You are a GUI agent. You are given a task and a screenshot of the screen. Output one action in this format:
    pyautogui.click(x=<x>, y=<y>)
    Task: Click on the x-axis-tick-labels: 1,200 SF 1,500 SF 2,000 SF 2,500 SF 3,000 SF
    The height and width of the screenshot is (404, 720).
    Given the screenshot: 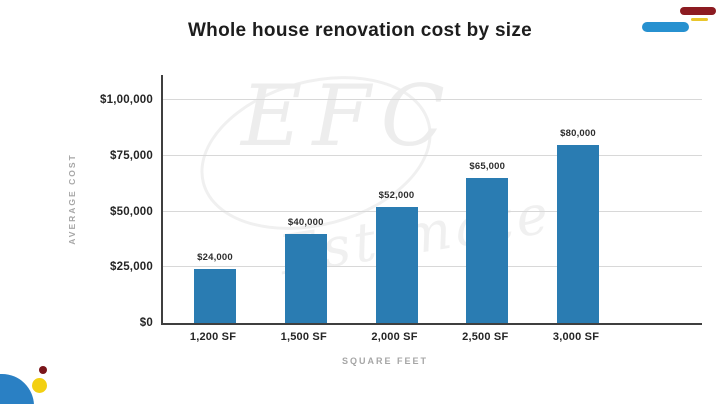 What is the action you would take?
    pyautogui.click(x=430, y=339)
    